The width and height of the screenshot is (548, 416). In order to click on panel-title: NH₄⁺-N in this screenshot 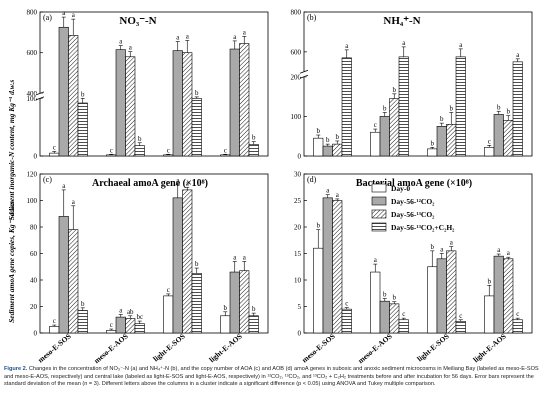, I will do `click(401, 21)`.